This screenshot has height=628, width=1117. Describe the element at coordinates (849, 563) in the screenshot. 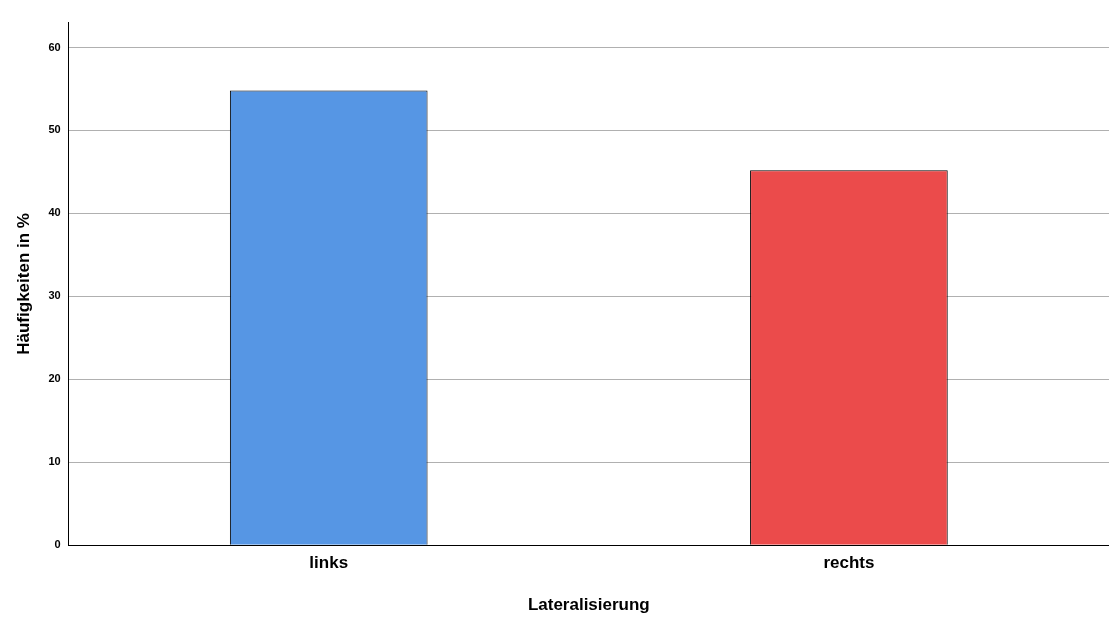

I see `x-tick-label: rechts` at that location.